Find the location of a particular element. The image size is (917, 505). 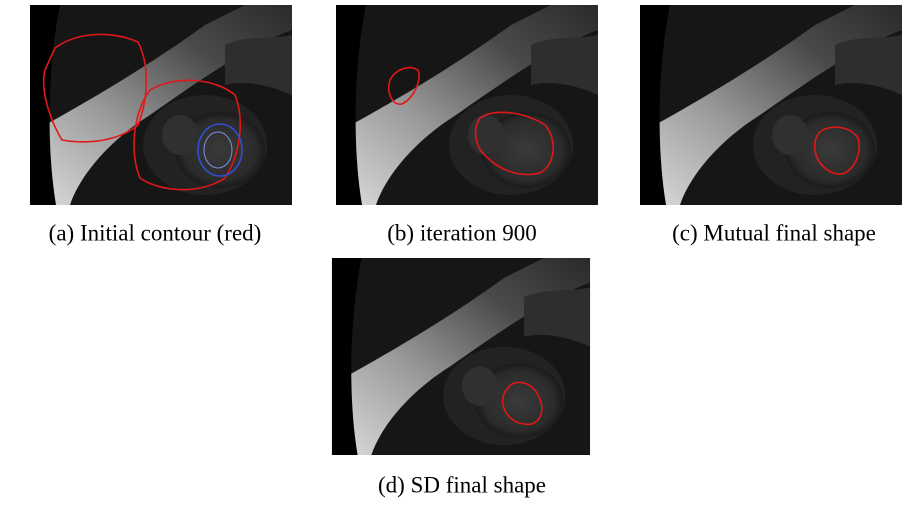

panel-d: (d) SD final shape is located at coordinates (461, 377).